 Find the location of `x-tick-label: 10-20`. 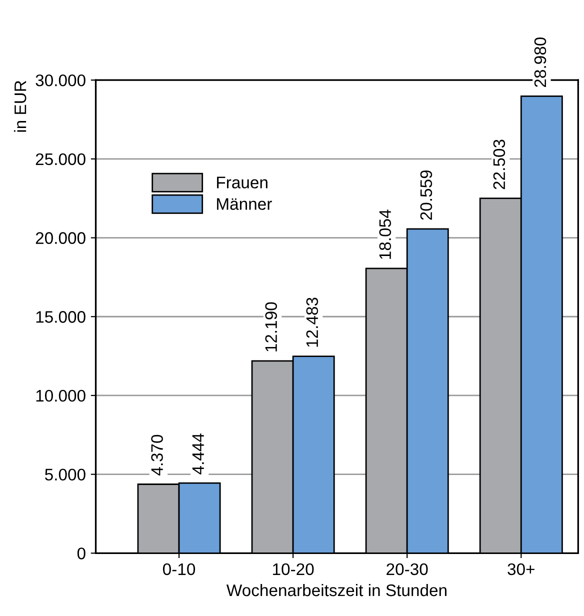

x-tick-label: 10-20 is located at coordinates (293, 569).